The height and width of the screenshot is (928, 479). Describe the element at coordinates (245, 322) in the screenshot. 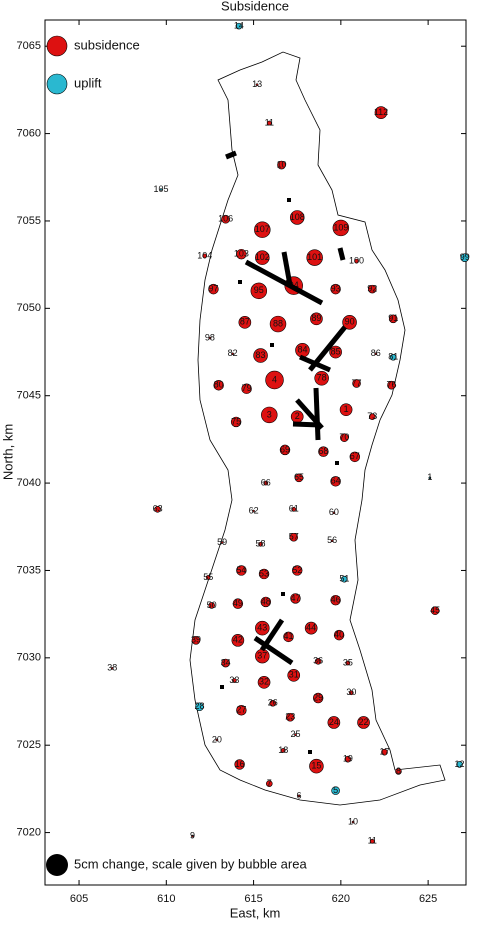

I see `bubble-label: 87` at that location.